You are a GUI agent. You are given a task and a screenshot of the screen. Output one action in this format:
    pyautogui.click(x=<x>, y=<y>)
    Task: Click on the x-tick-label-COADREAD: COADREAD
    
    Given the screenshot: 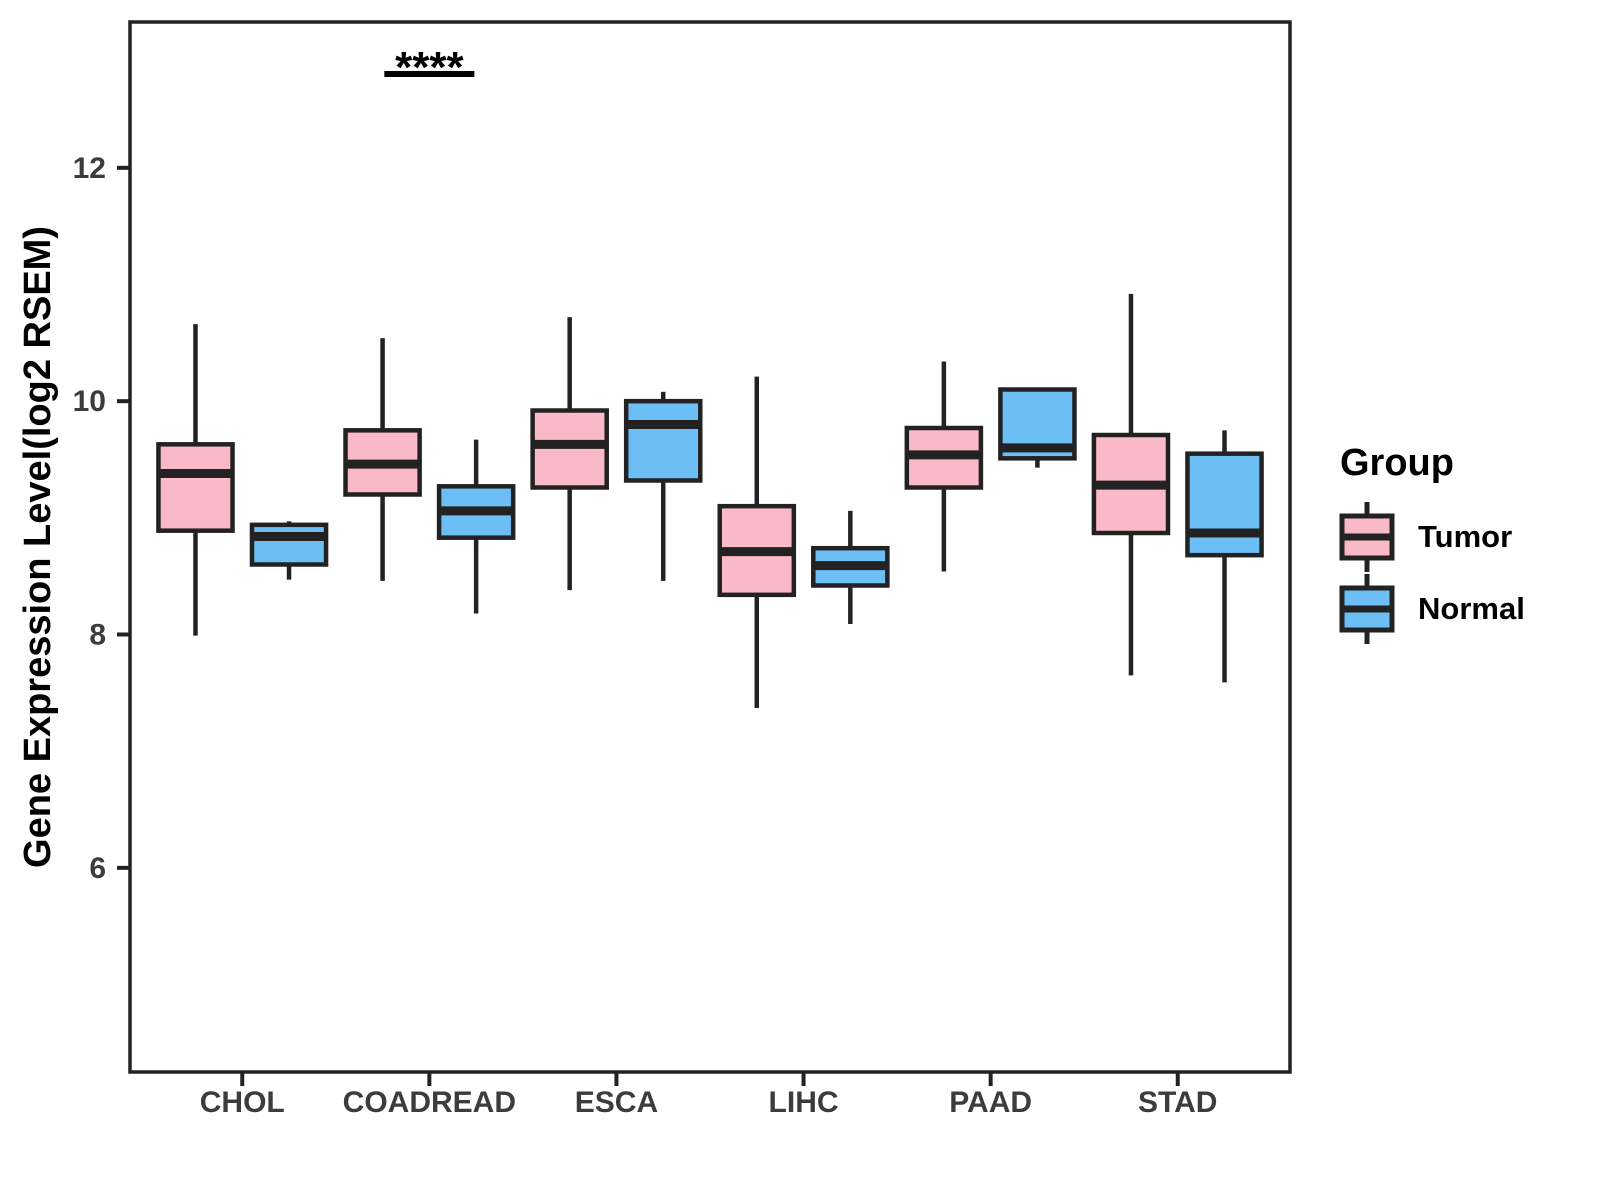 What is the action you would take?
    pyautogui.click(x=429, y=1102)
    